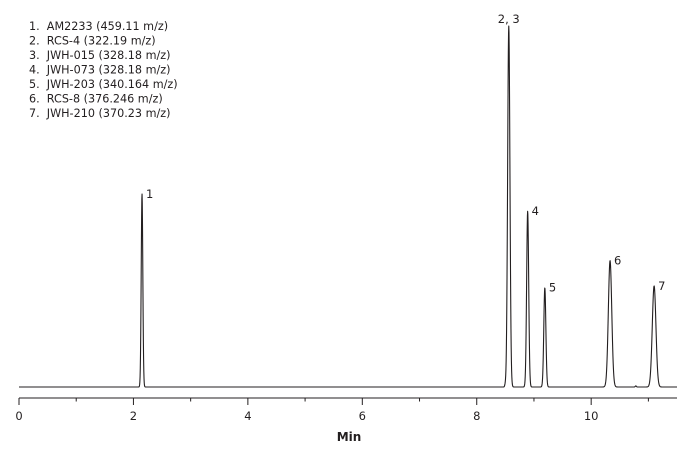 Image resolution: width=692 pixels, height=450 pixels. Describe the element at coordinates (349, 437) in the screenshot. I see `x-axis-title: Min` at that location.